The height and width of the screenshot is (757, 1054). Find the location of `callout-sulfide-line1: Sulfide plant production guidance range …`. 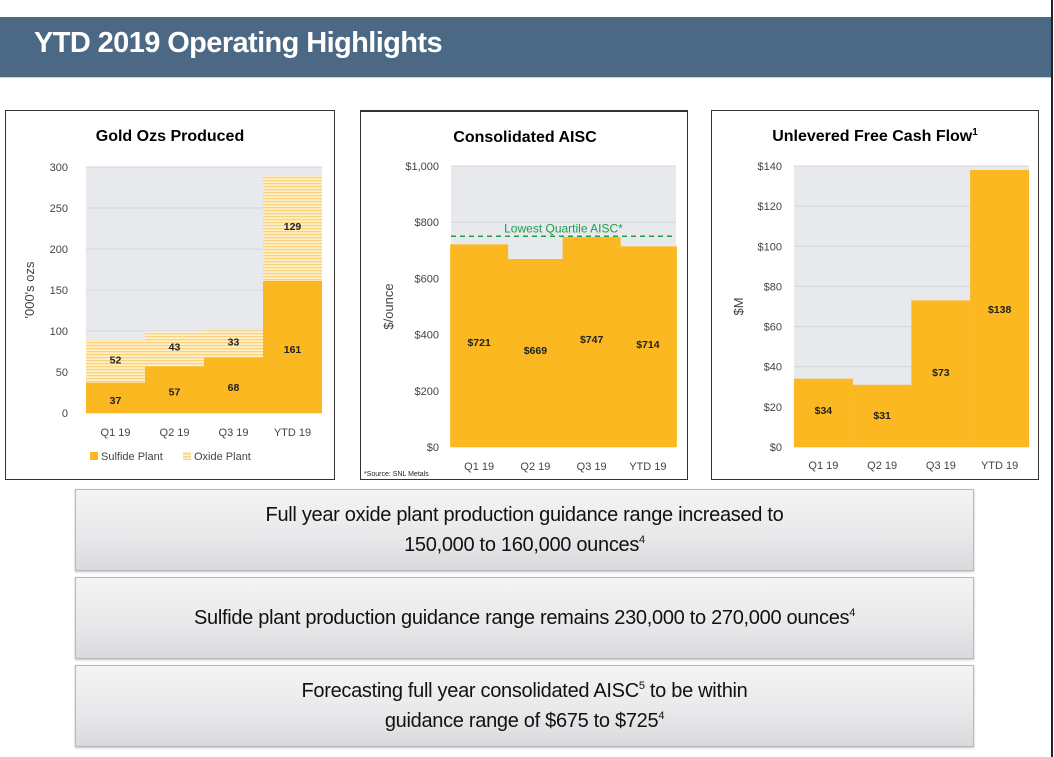

callout-sulfide-line1: Sulfide plant production guidance range … is located at coordinates (524, 618).